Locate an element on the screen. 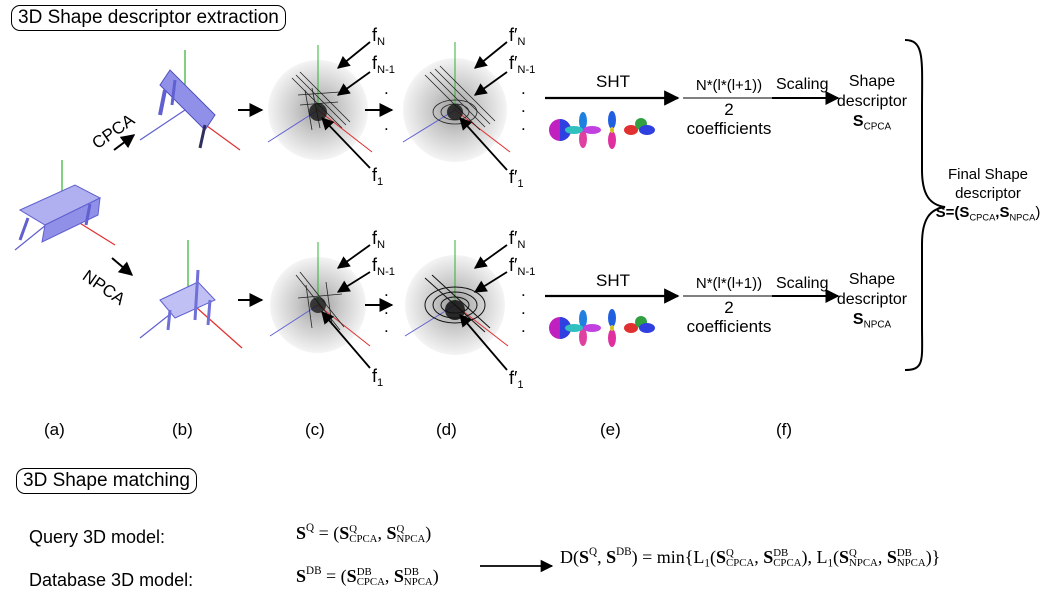 The image size is (1056, 603). shape-descriptor-npca: Shape descriptor SNPCA is located at coordinates (872, 301).